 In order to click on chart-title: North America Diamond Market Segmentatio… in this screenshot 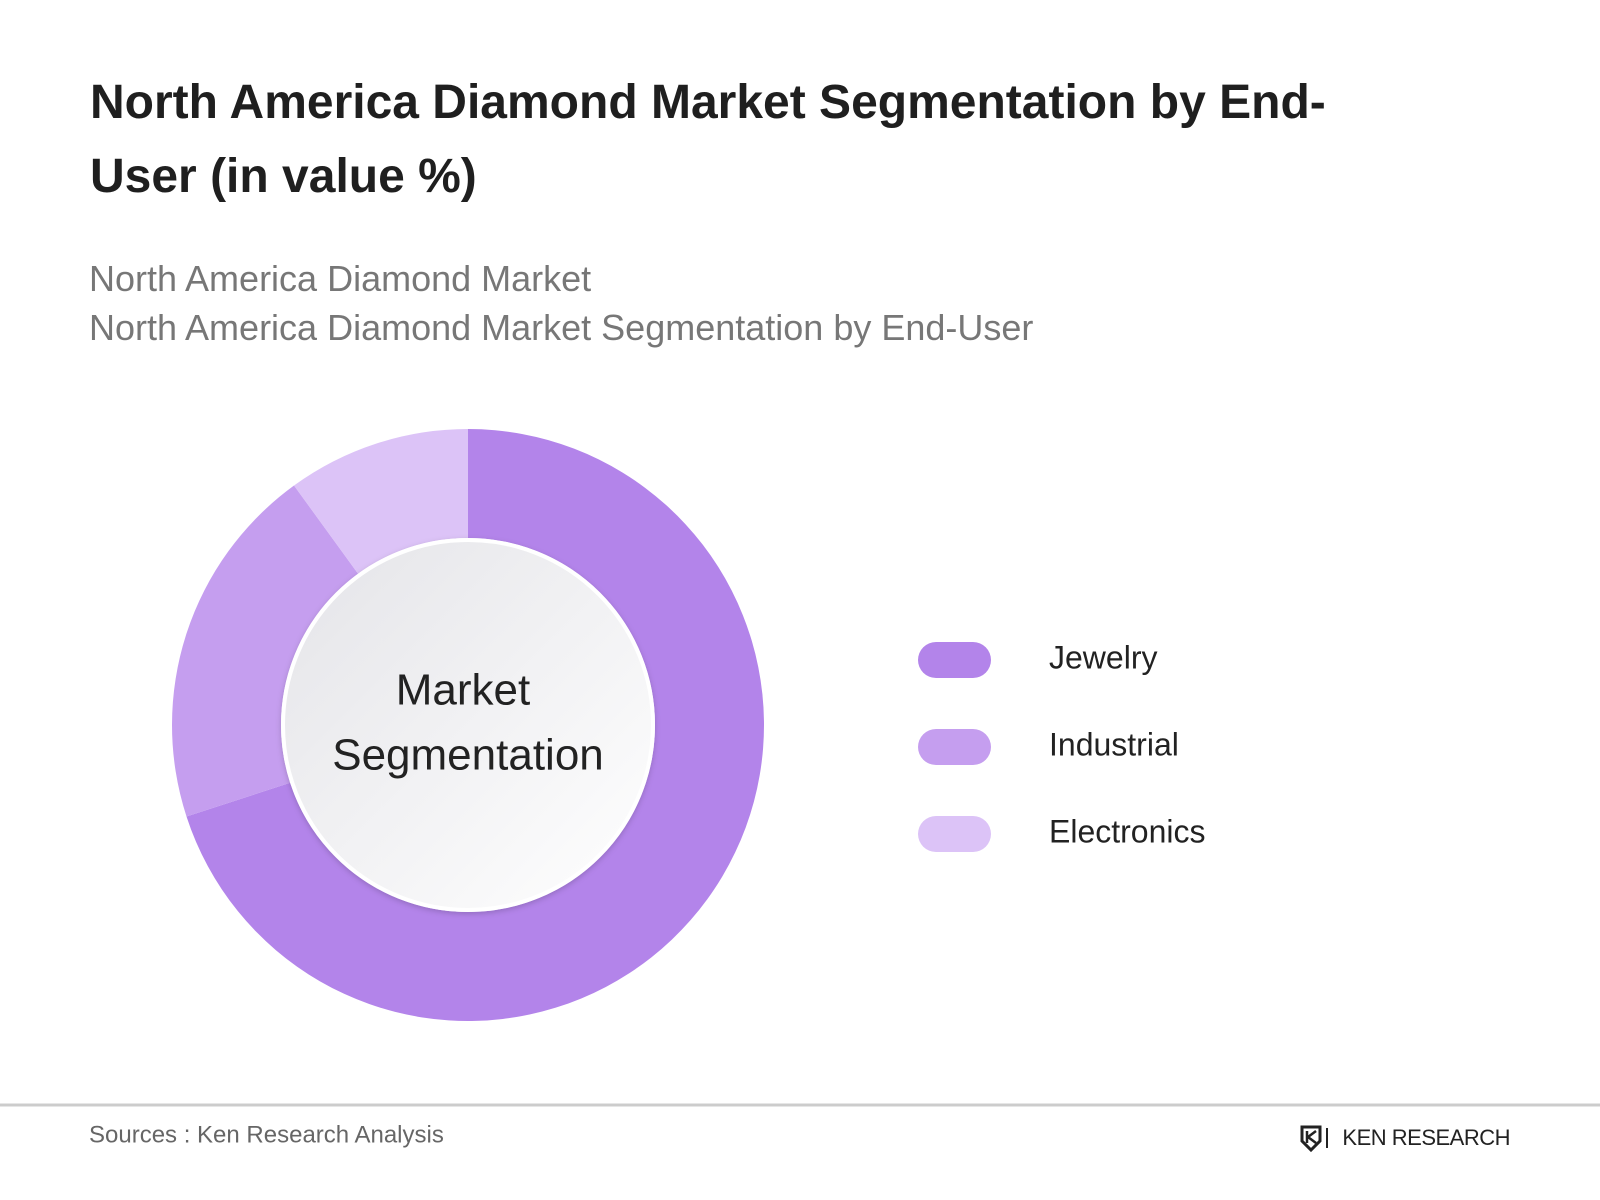, I will do `click(708, 139)`.